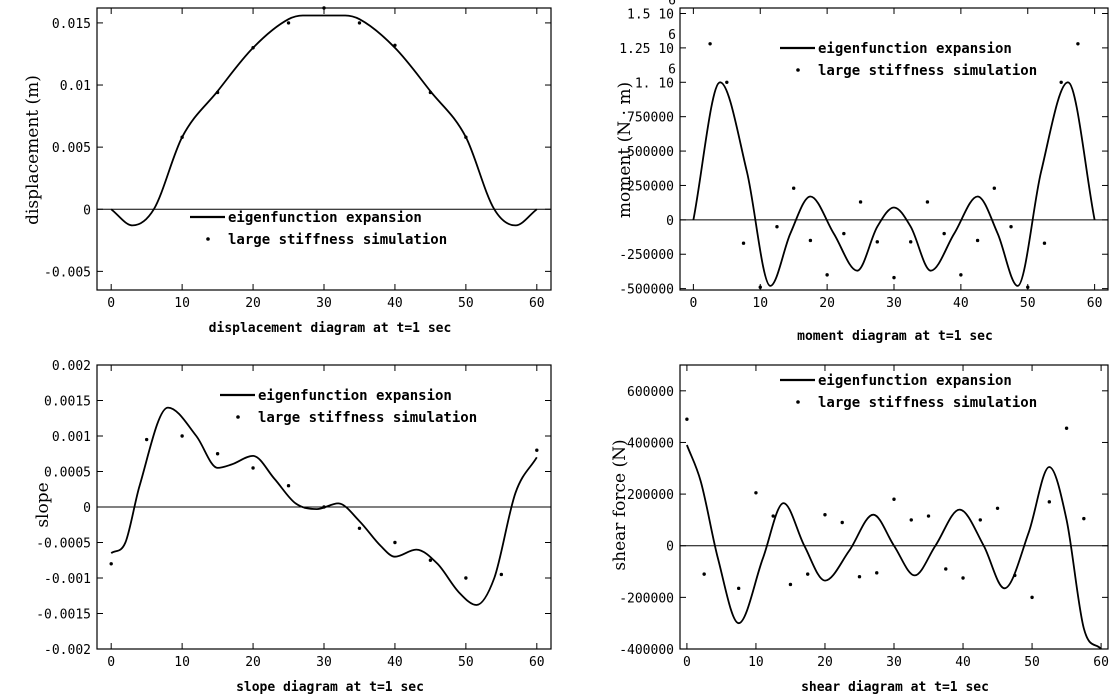 The height and width of the screenshot is (698, 1113). I want to click on y-tick-label: 1.5 10, so click(650, 15).